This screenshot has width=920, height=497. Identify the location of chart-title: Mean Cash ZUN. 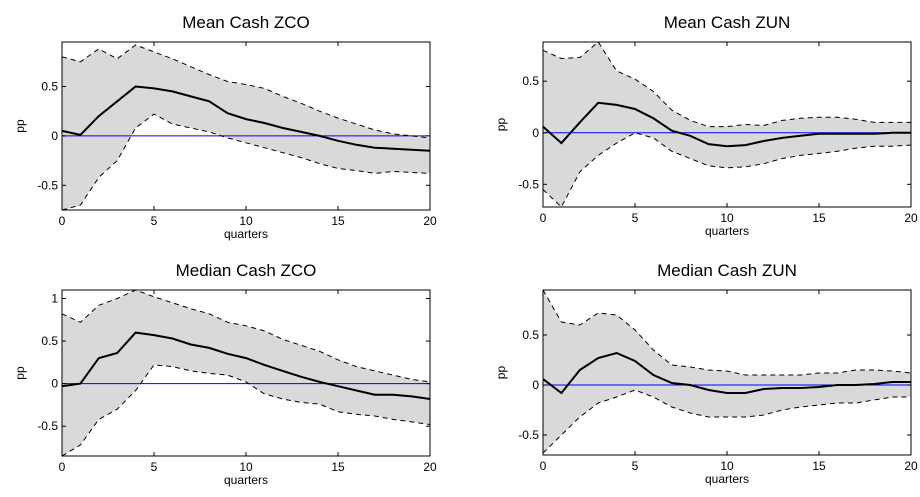
(727, 22).